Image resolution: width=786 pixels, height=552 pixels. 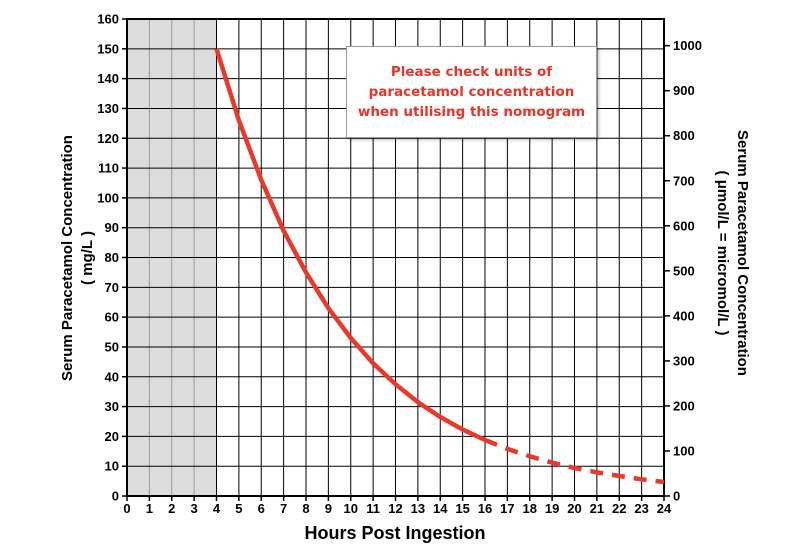 What do you see at coordinates (684, 225) in the screenshot?
I see `right-y-tick-label: 600` at bounding box center [684, 225].